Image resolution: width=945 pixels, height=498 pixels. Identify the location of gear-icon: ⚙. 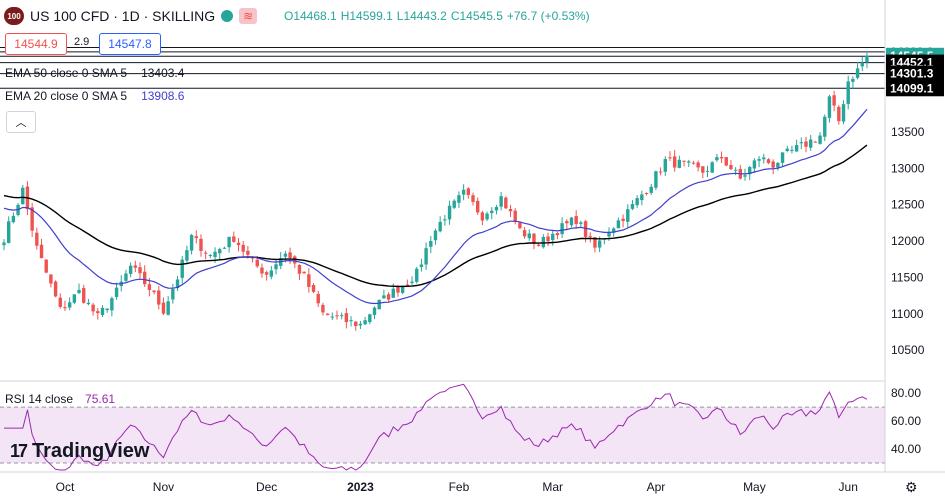
(911, 487).